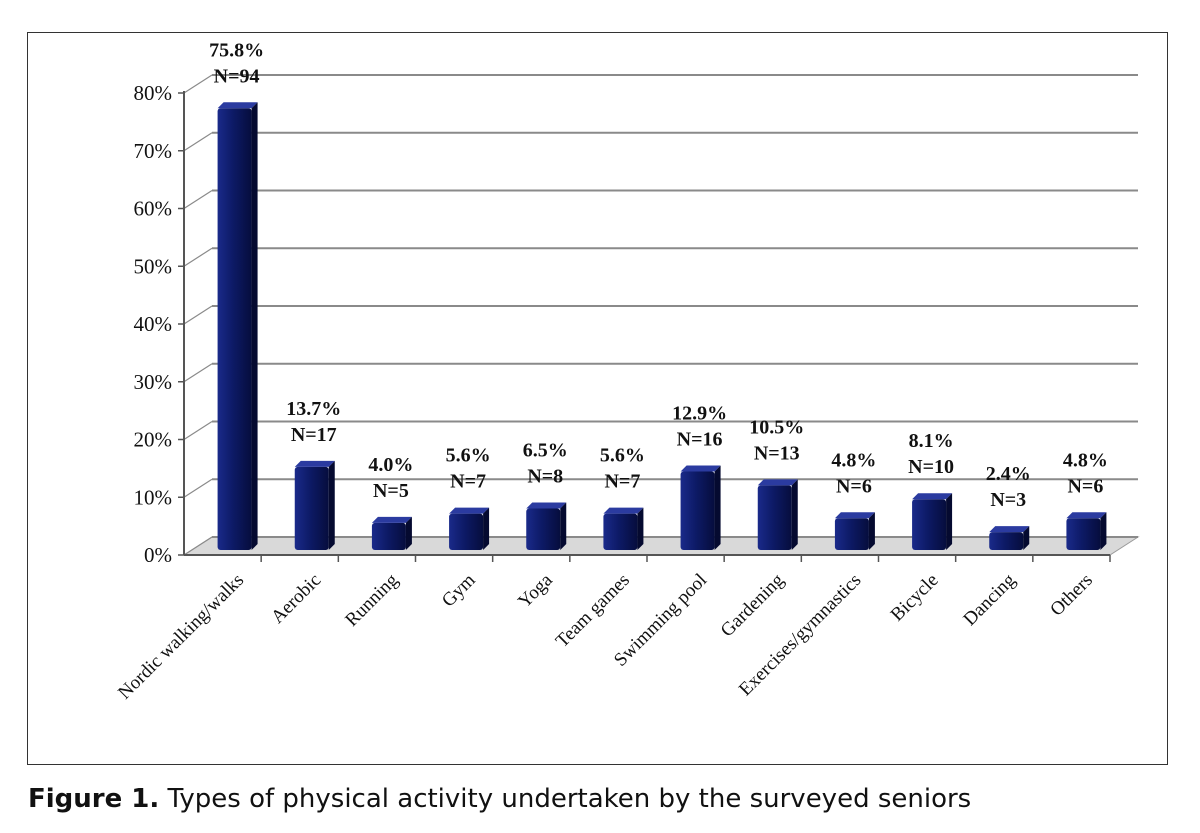  What do you see at coordinates (391, 491) in the screenshot?
I see `data-label-count: N=5` at bounding box center [391, 491].